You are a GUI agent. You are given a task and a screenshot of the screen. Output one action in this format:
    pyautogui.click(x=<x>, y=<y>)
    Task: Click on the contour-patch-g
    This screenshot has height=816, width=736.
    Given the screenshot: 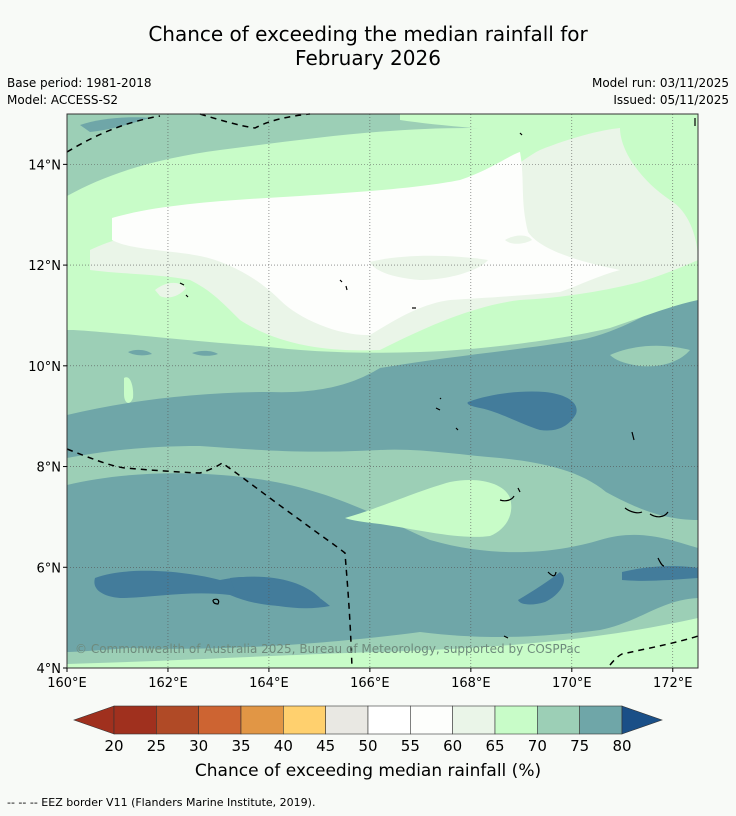 What is the action you would take?
    pyautogui.click(x=660, y=573)
    